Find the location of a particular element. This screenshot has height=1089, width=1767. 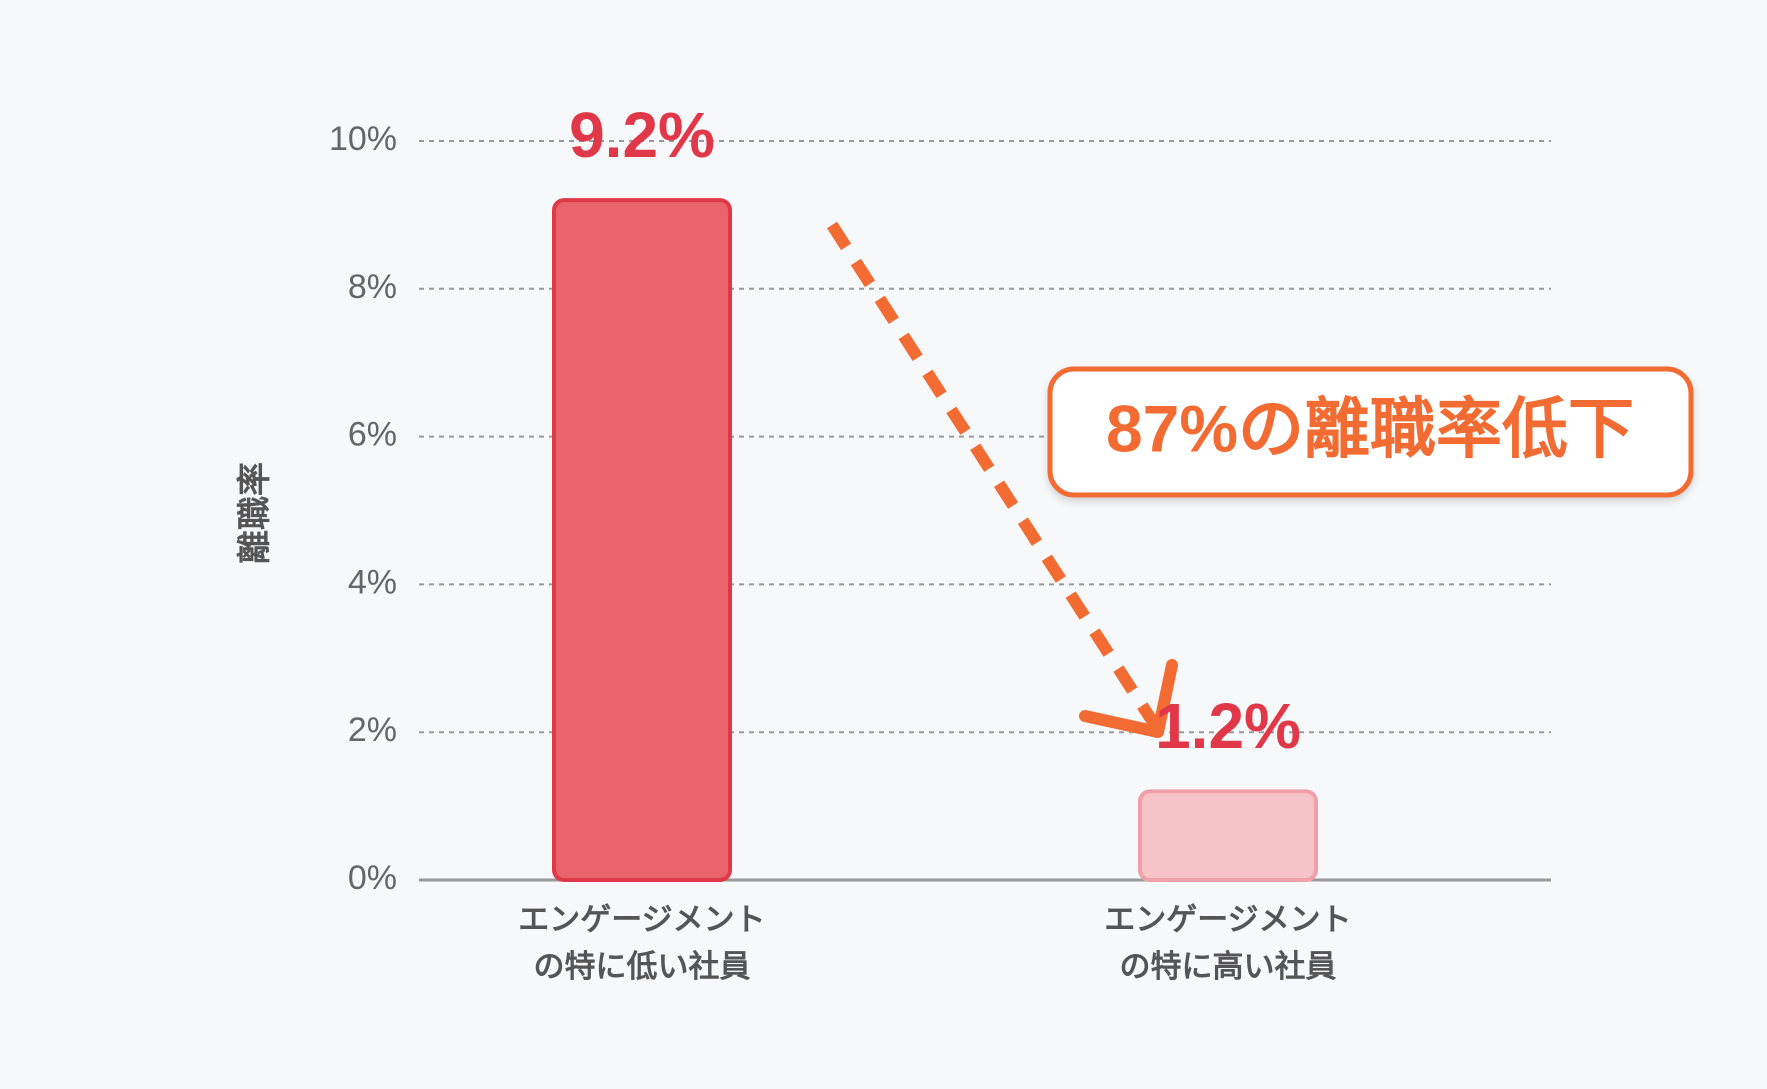

x-tick-label: エンゲージメントの特に低い社員 is located at coordinates (641, 943).